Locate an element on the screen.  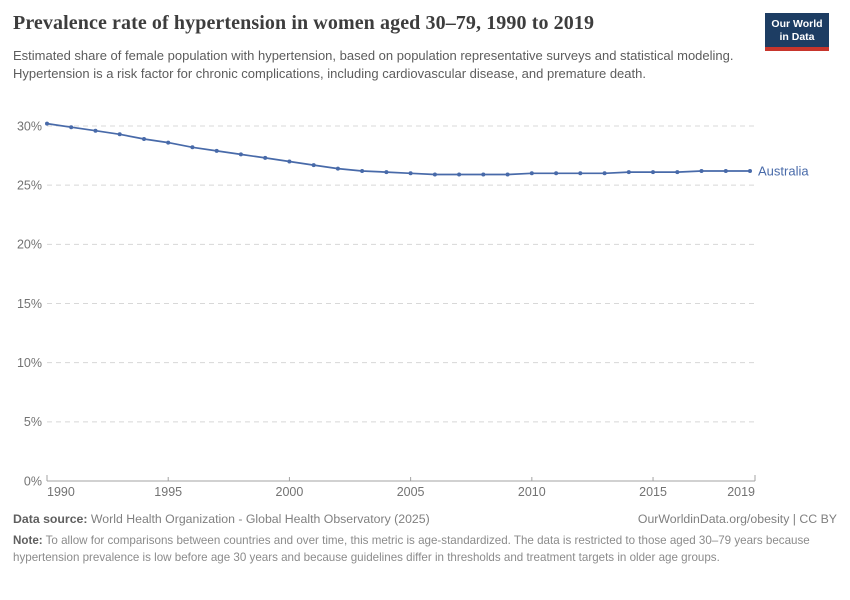
y-axis-label: 0% is located at coordinates (33, 481).